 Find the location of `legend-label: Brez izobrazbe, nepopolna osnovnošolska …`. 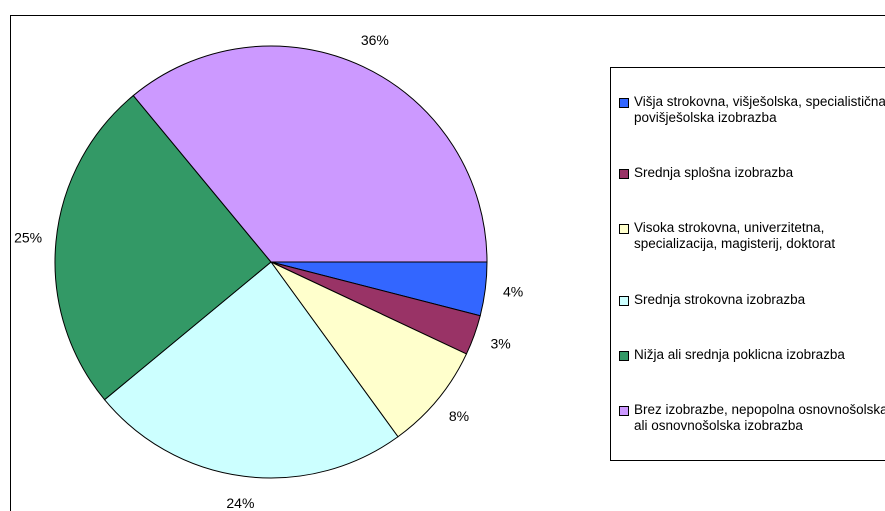

legend-label: Brez izobrazbe, nepopolna osnovnošolska … is located at coordinates (759, 418).